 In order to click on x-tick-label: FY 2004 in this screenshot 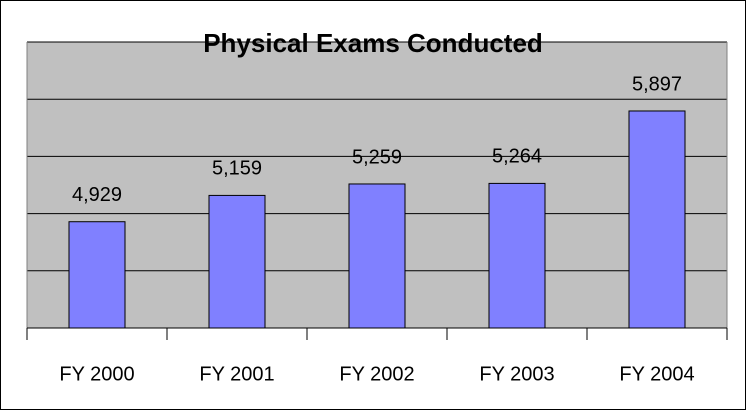, I will do `click(656, 374)`.